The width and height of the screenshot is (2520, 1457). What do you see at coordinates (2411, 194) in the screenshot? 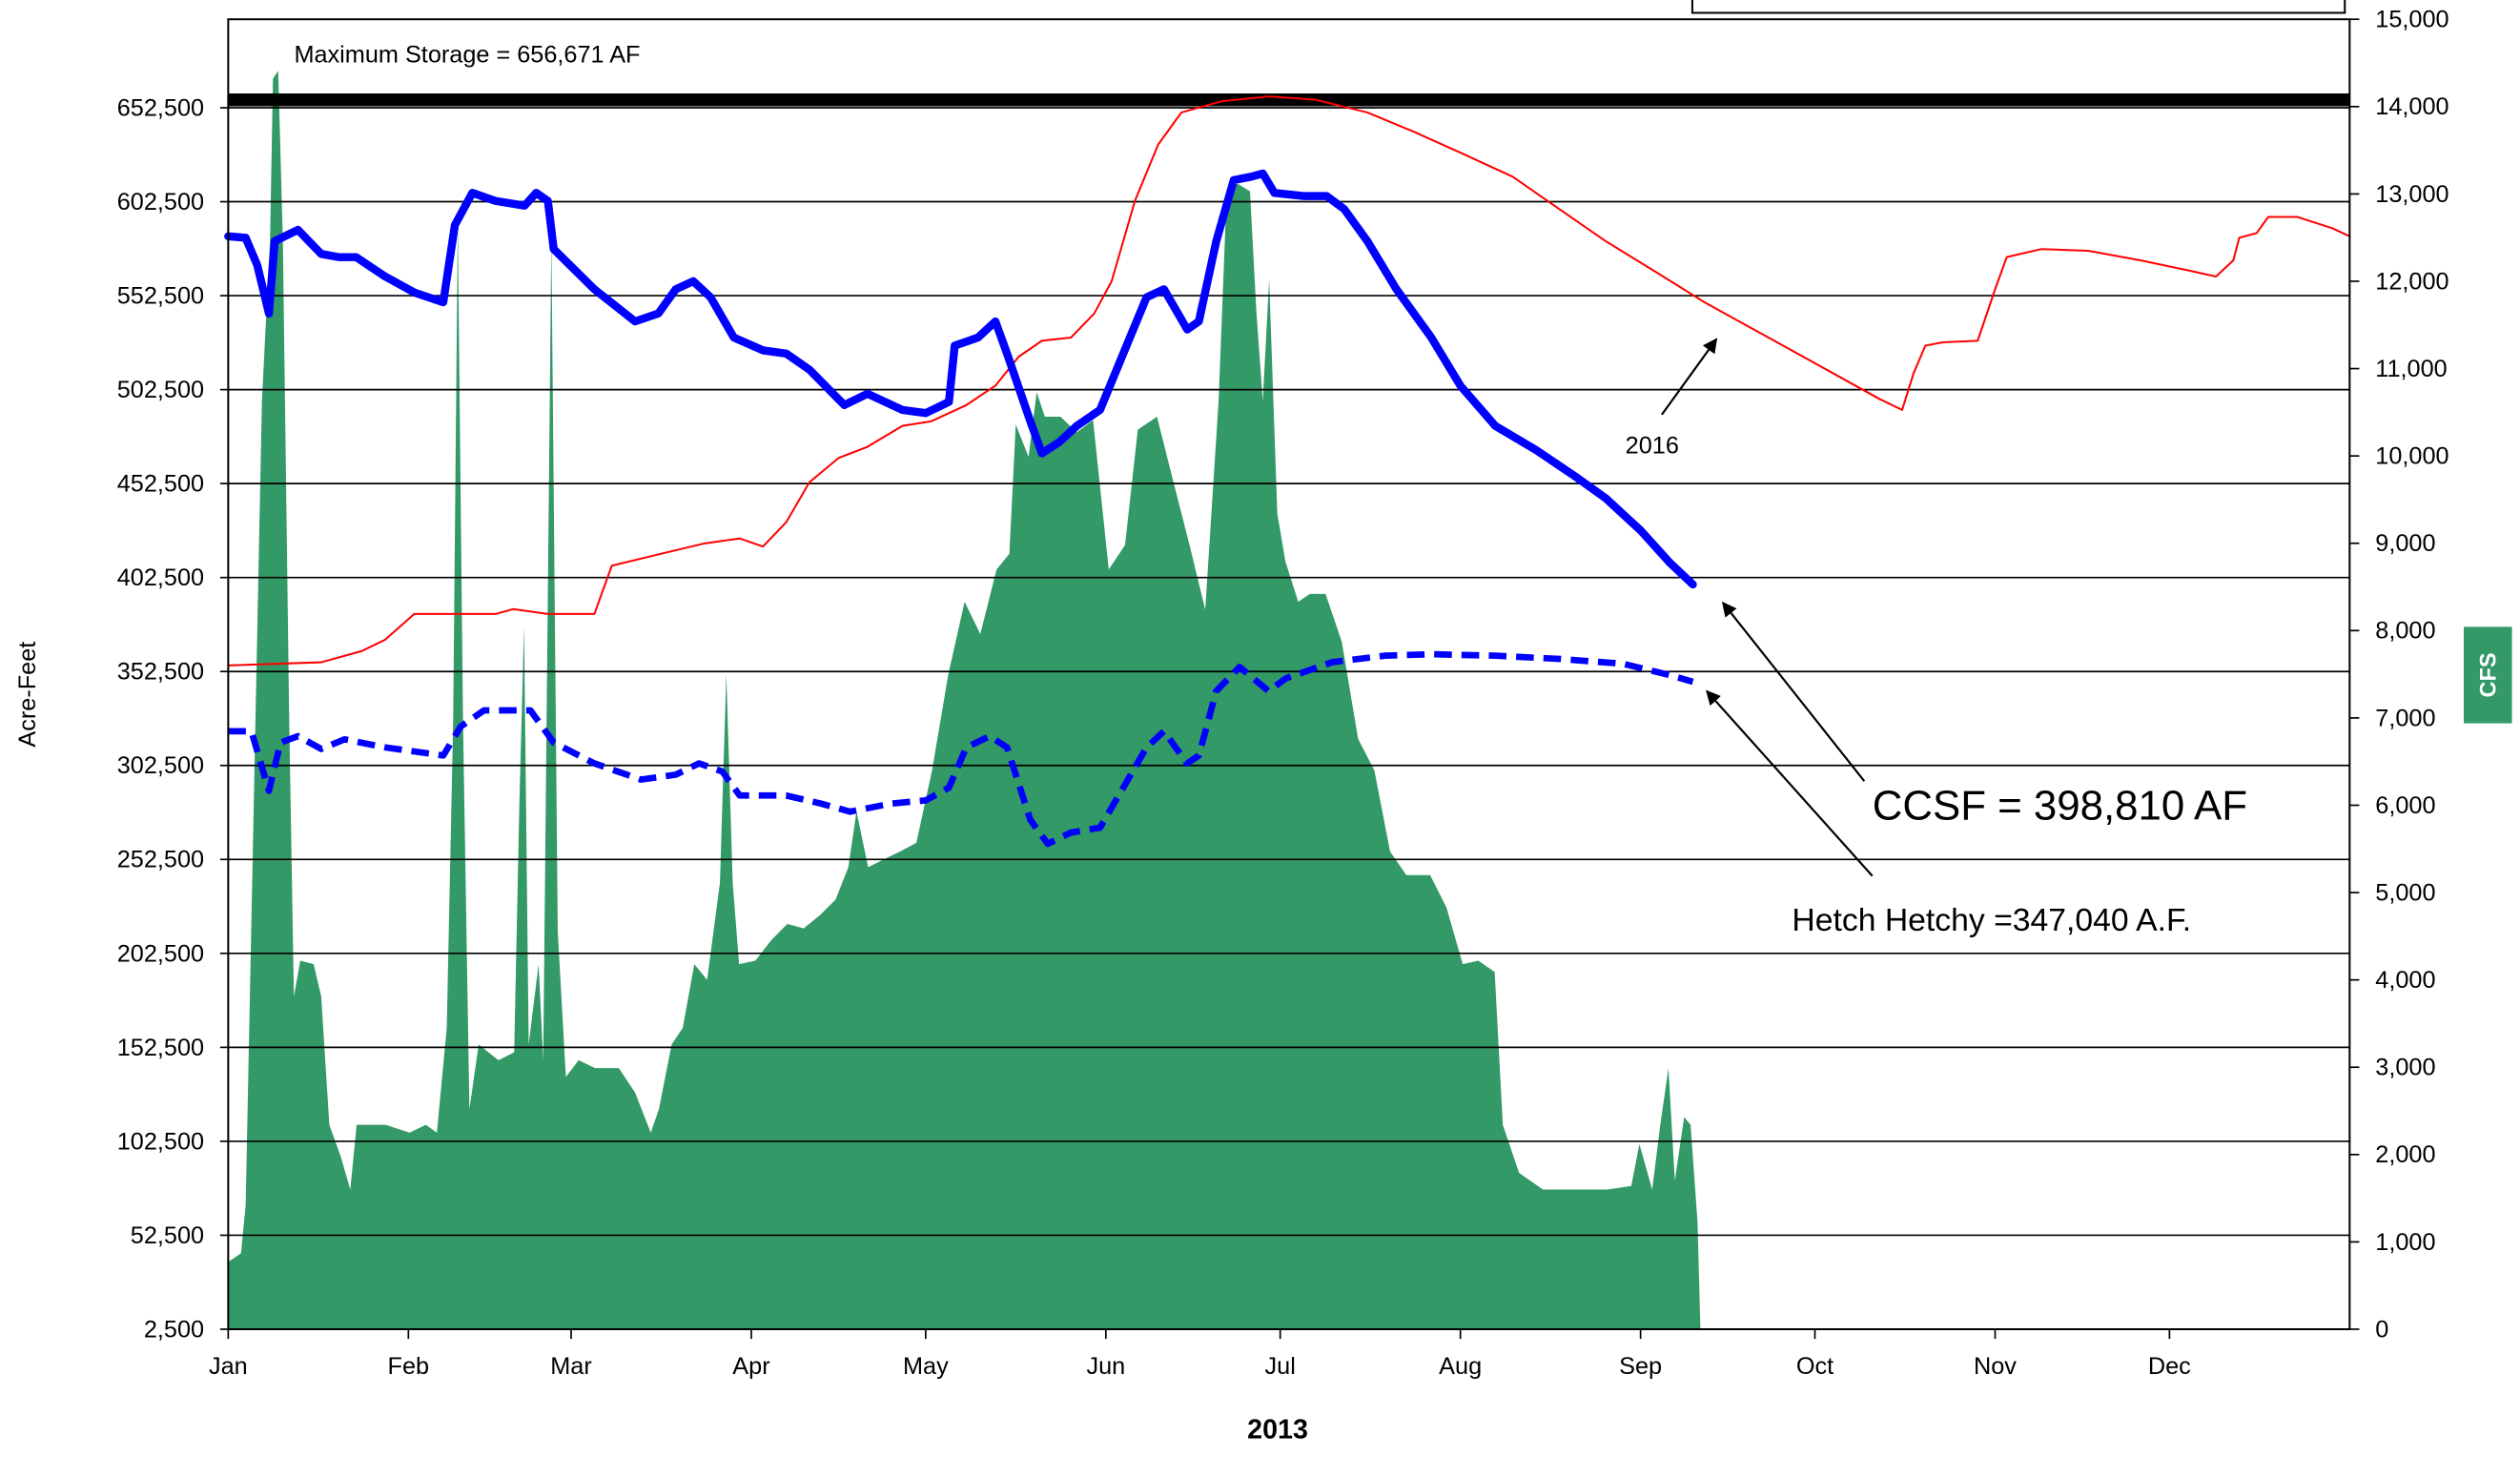
I see `y2-tick-label: 13,000` at bounding box center [2411, 194].